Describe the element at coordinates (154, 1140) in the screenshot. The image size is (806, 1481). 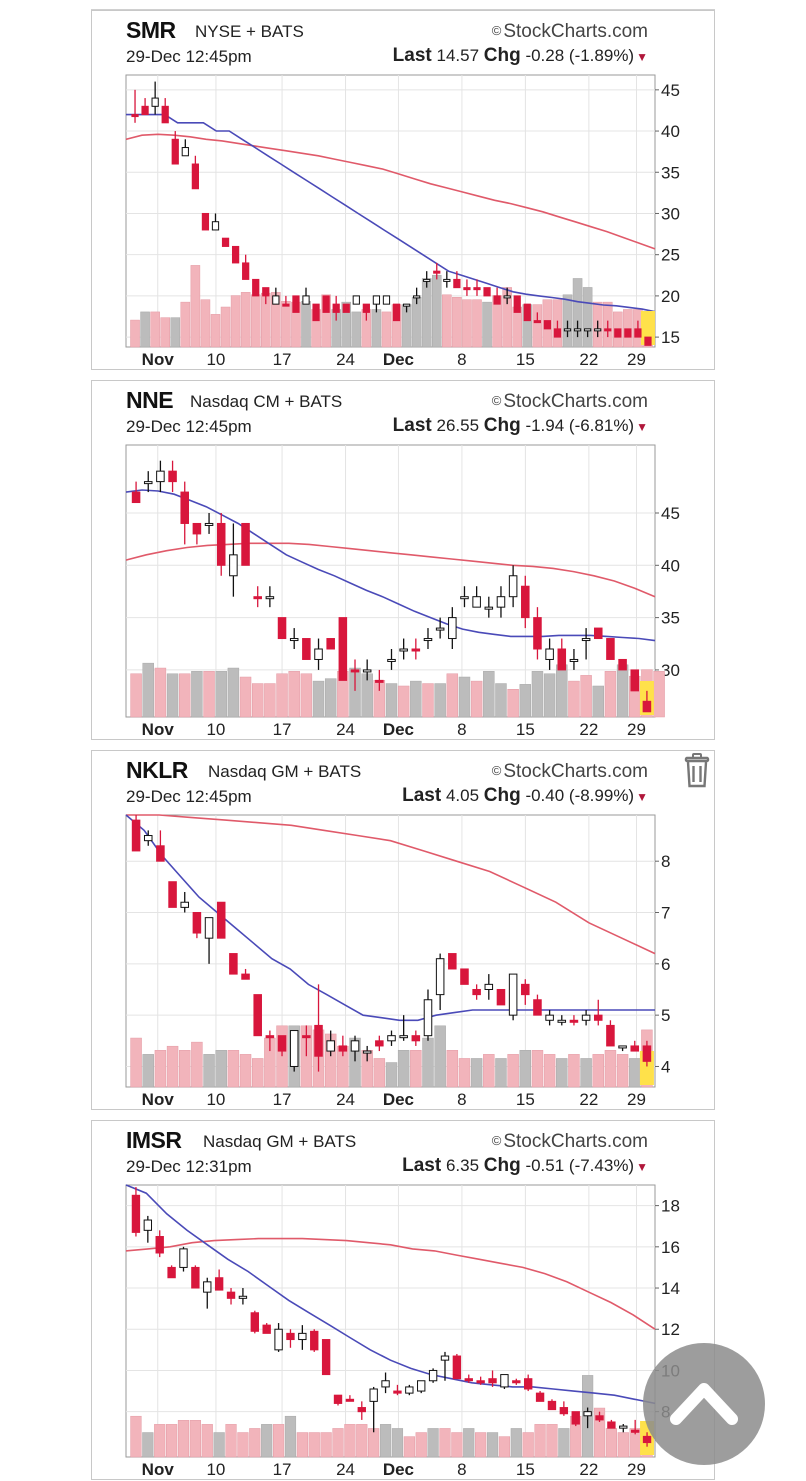
I see `ticker-symbol: IMSR` at that location.